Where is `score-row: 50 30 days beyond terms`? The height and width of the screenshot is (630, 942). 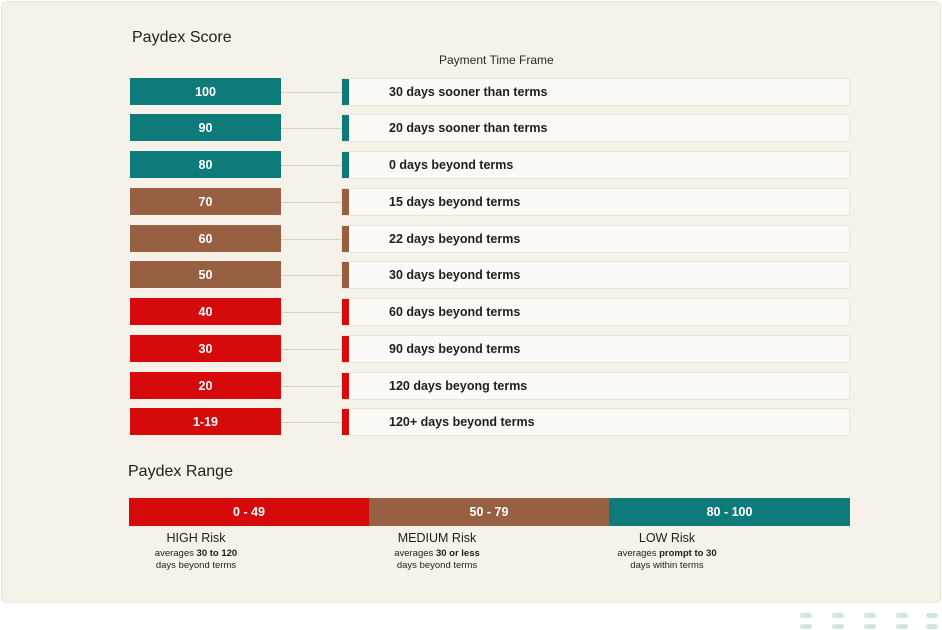 score-row: 50 30 days beyond terms is located at coordinates (471, 275).